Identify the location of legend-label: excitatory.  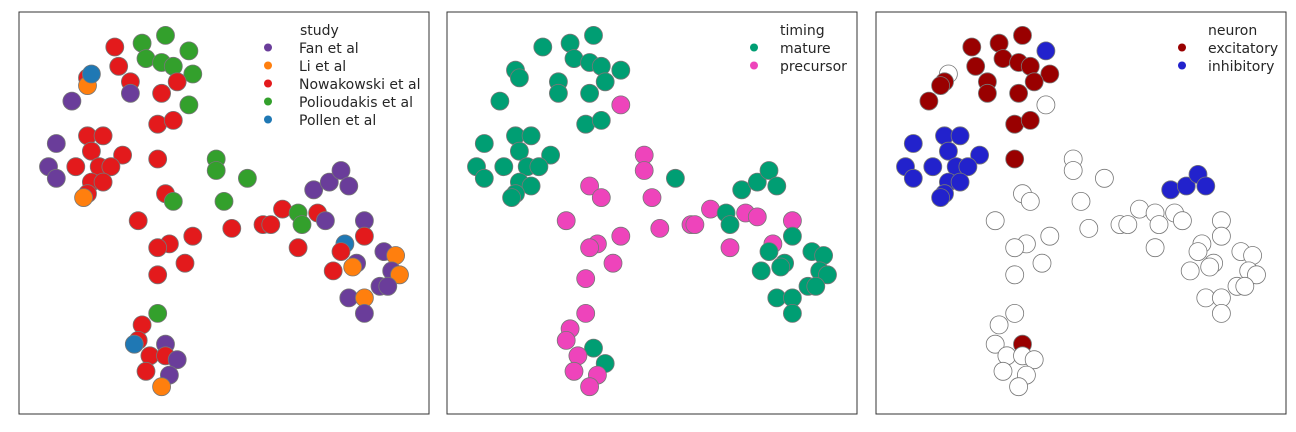
(1243, 49).